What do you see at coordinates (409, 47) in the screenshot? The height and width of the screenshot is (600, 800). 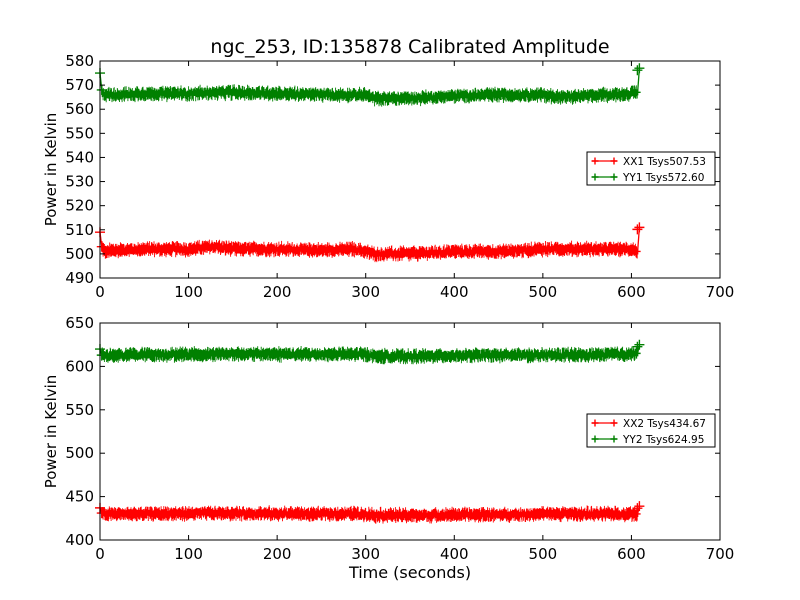 I see `figure-title: ngc_253, ID:135878 Calibrated Amplitude` at bounding box center [409, 47].